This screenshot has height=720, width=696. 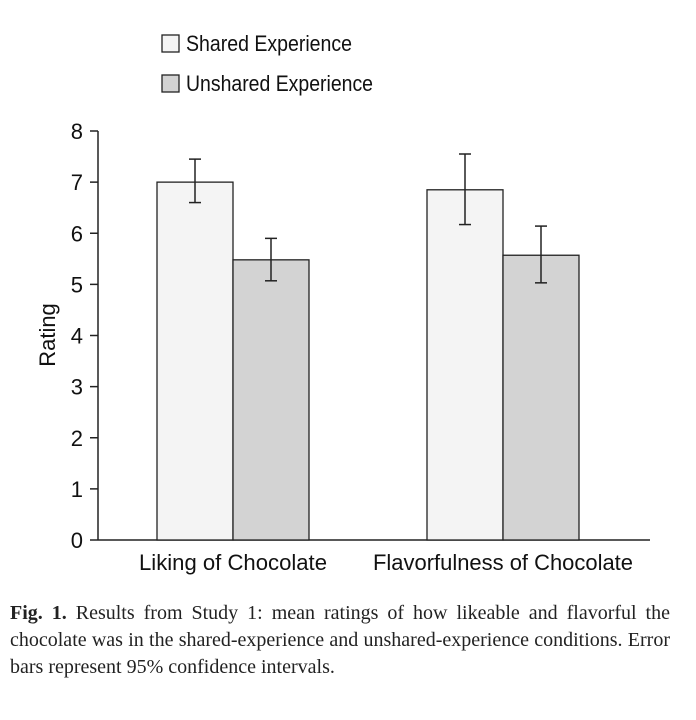 What do you see at coordinates (77, 284) in the screenshot?
I see `y-tick-label: 5` at bounding box center [77, 284].